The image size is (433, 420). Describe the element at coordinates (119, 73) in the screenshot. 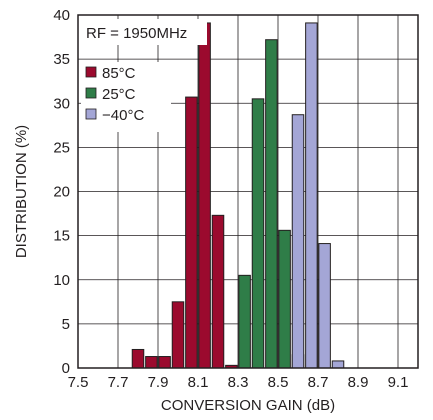

I see `legend-label: 85°C` at that location.